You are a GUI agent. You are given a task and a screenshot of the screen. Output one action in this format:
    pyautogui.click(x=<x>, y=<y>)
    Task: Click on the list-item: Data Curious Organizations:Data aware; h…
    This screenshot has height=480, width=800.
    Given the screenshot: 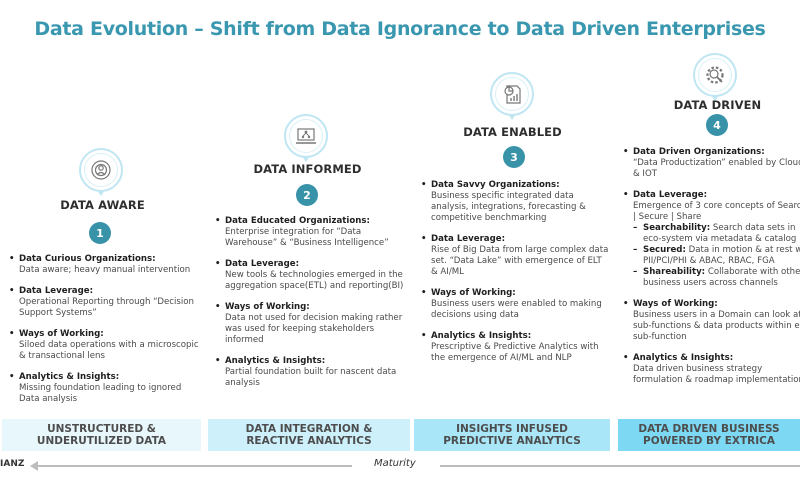 What is the action you would take?
    pyautogui.click(x=106, y=265)
    